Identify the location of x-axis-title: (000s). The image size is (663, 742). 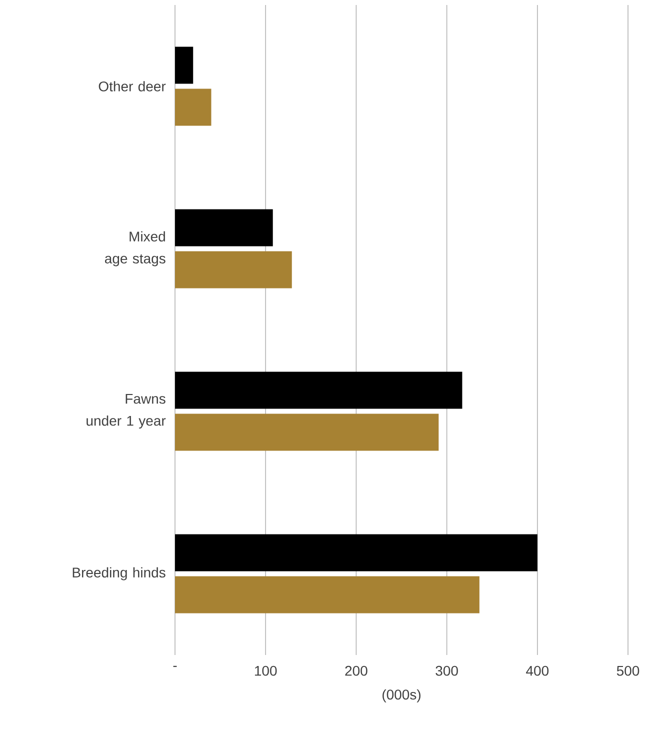
(401, 695).